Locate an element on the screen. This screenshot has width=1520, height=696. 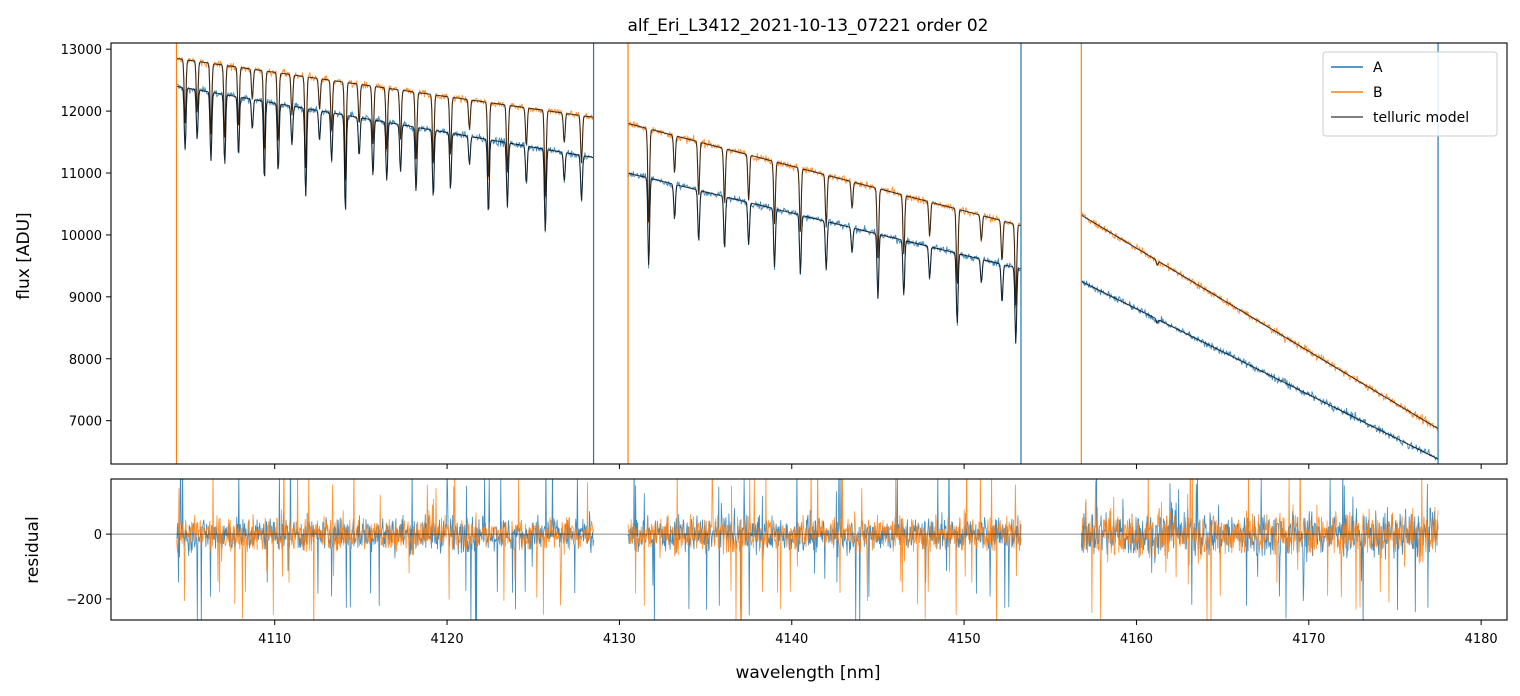
flux-y-tick-label: 9000 is located at coordinates (85, 298).